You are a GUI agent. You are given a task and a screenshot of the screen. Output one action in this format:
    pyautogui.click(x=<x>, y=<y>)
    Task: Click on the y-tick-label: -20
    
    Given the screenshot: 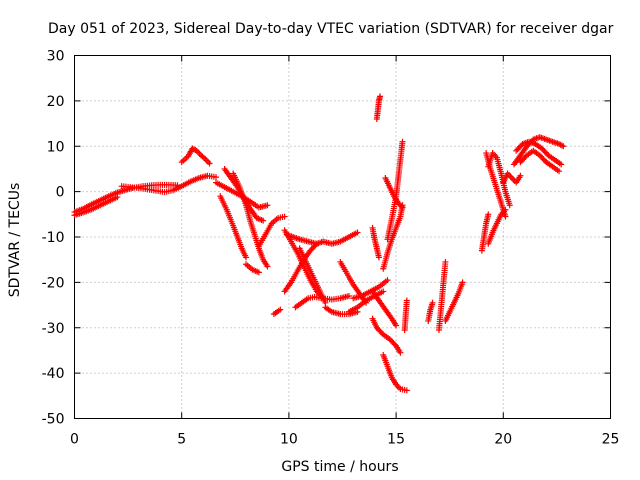 What is the action you would take?
    pyautogui.click(x=53, y=283)
    